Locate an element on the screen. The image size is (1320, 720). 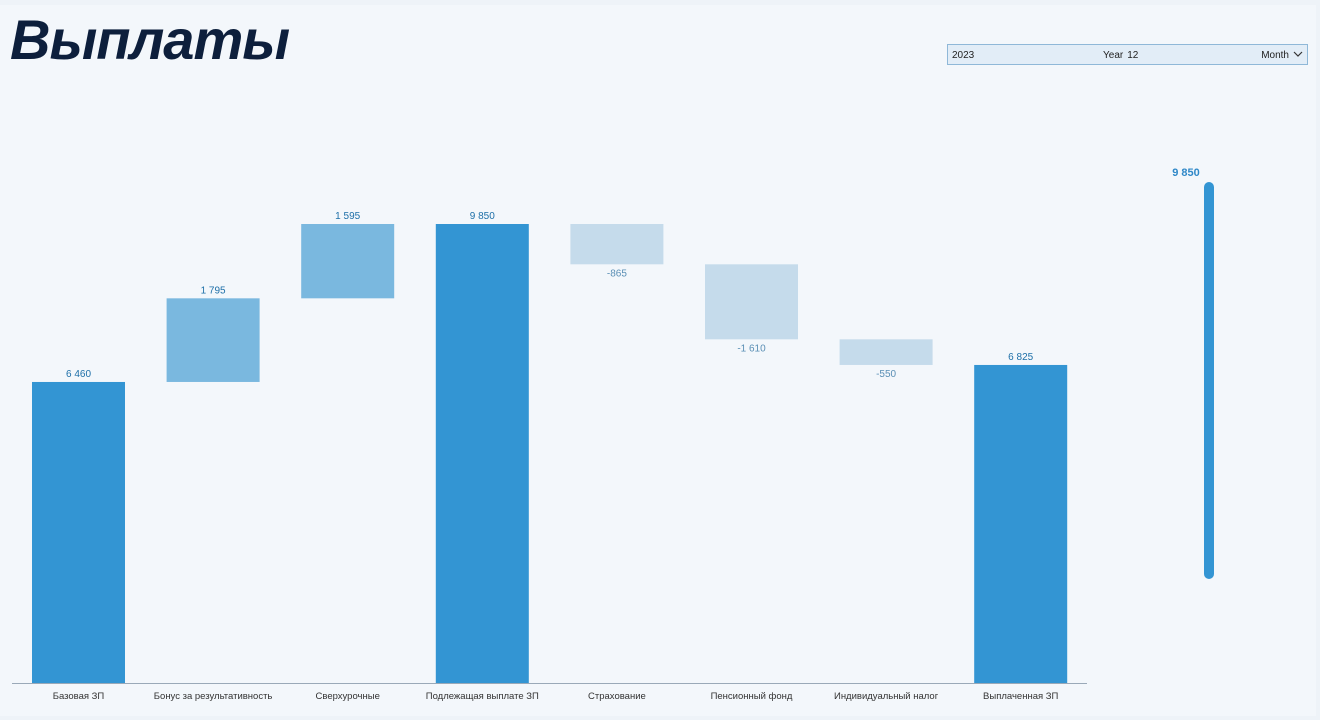
kpi-gauge-bar is located at coordinates (1209, 380).